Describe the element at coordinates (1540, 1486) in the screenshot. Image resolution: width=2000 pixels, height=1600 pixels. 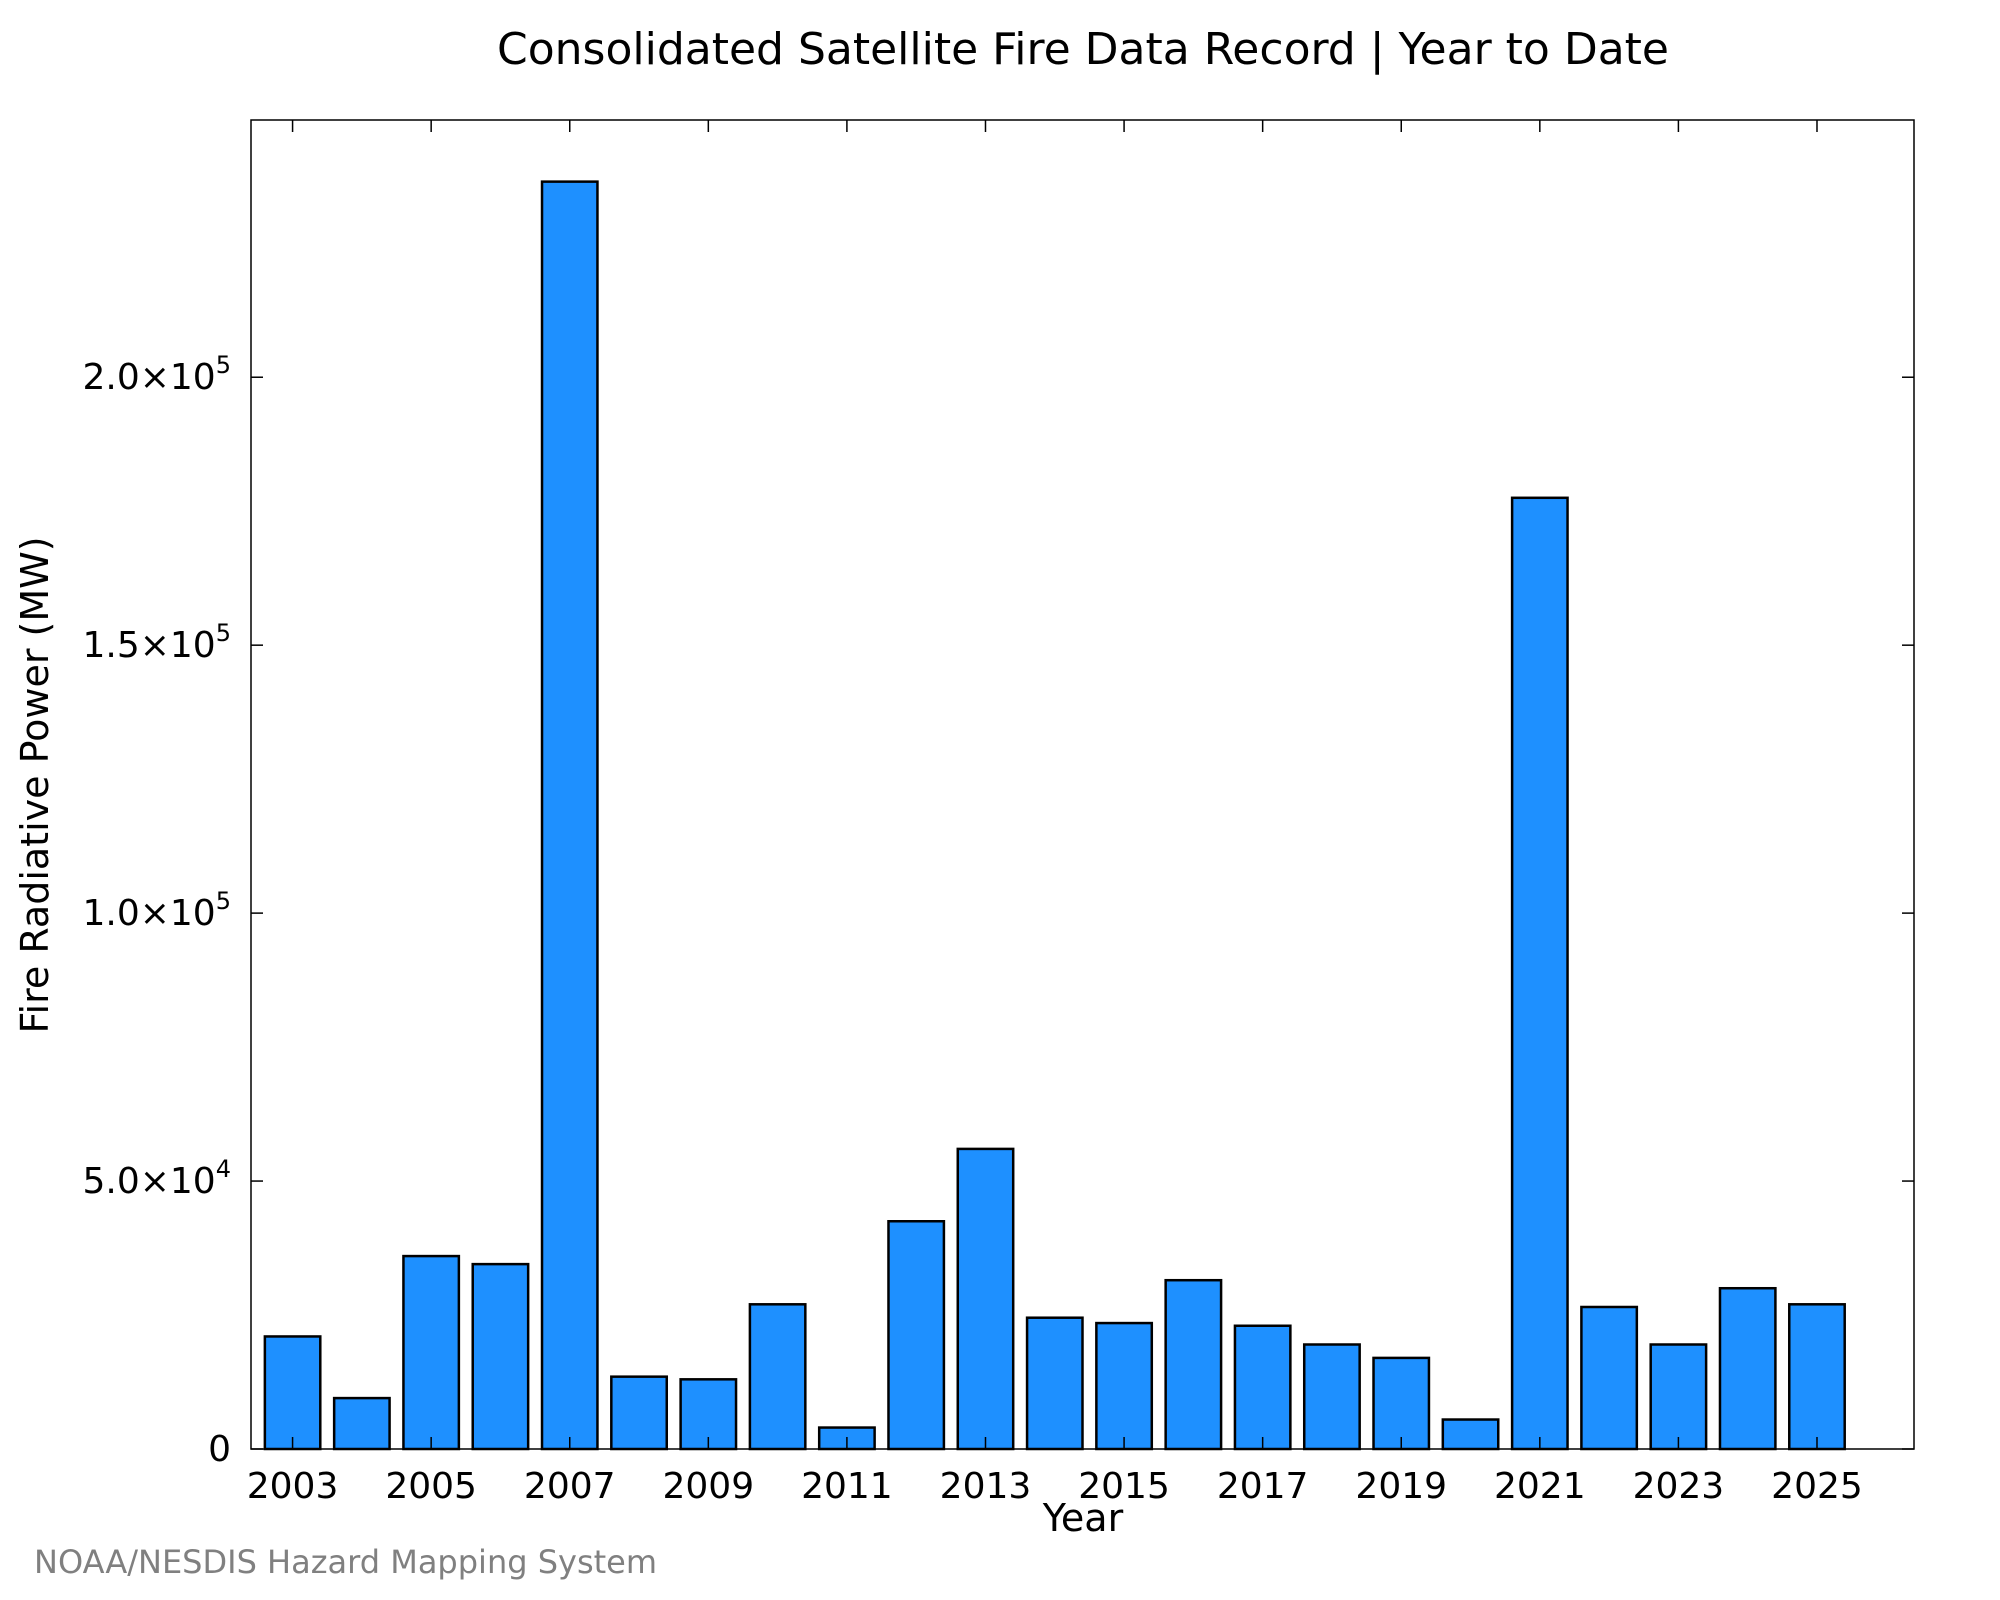
I see `x-tick-label-2021: 2021` at that location.